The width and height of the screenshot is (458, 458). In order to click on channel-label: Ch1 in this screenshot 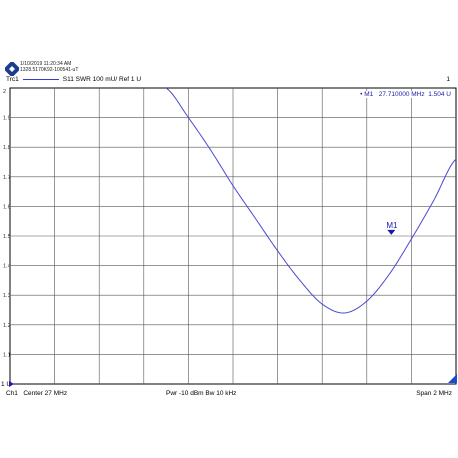, I will do `click(12, 393)`.